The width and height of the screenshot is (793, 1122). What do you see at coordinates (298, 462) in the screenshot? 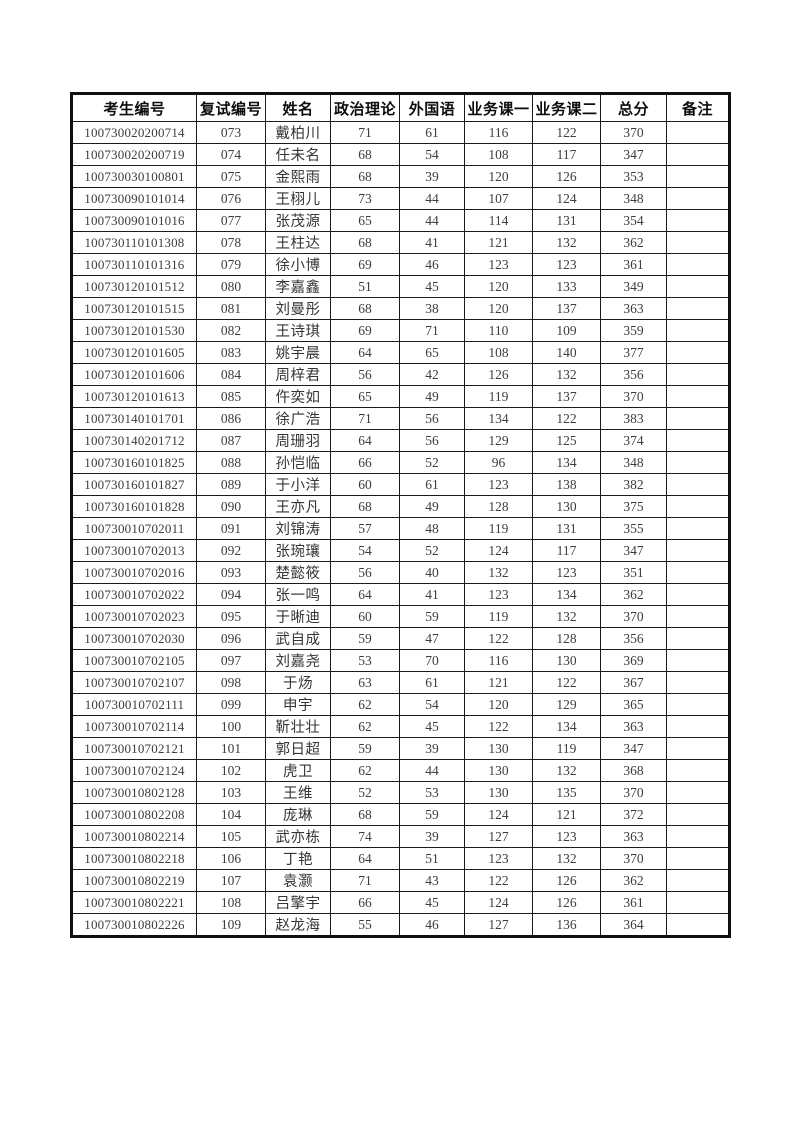
I see `cell-name: 孙恺临` at bounding box center [298, 462].